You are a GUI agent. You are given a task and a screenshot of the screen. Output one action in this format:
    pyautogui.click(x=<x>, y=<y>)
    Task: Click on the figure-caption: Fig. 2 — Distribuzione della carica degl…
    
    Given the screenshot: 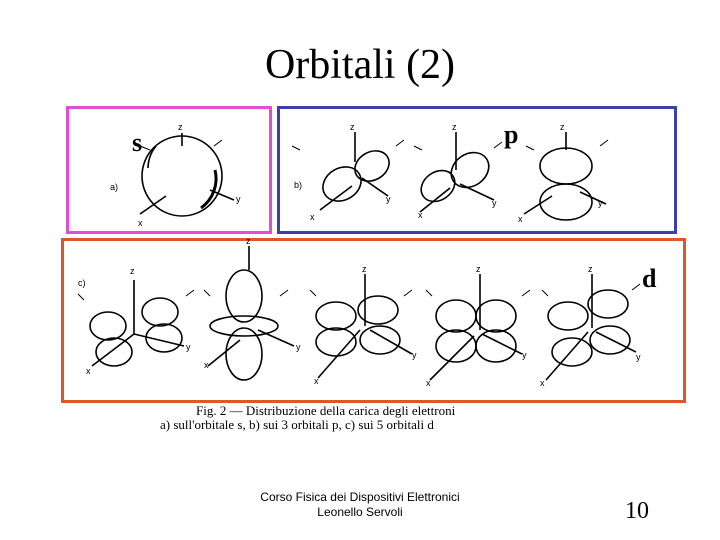 What is the action you would take?
    pyautogui.click(x=370, y=418)
    